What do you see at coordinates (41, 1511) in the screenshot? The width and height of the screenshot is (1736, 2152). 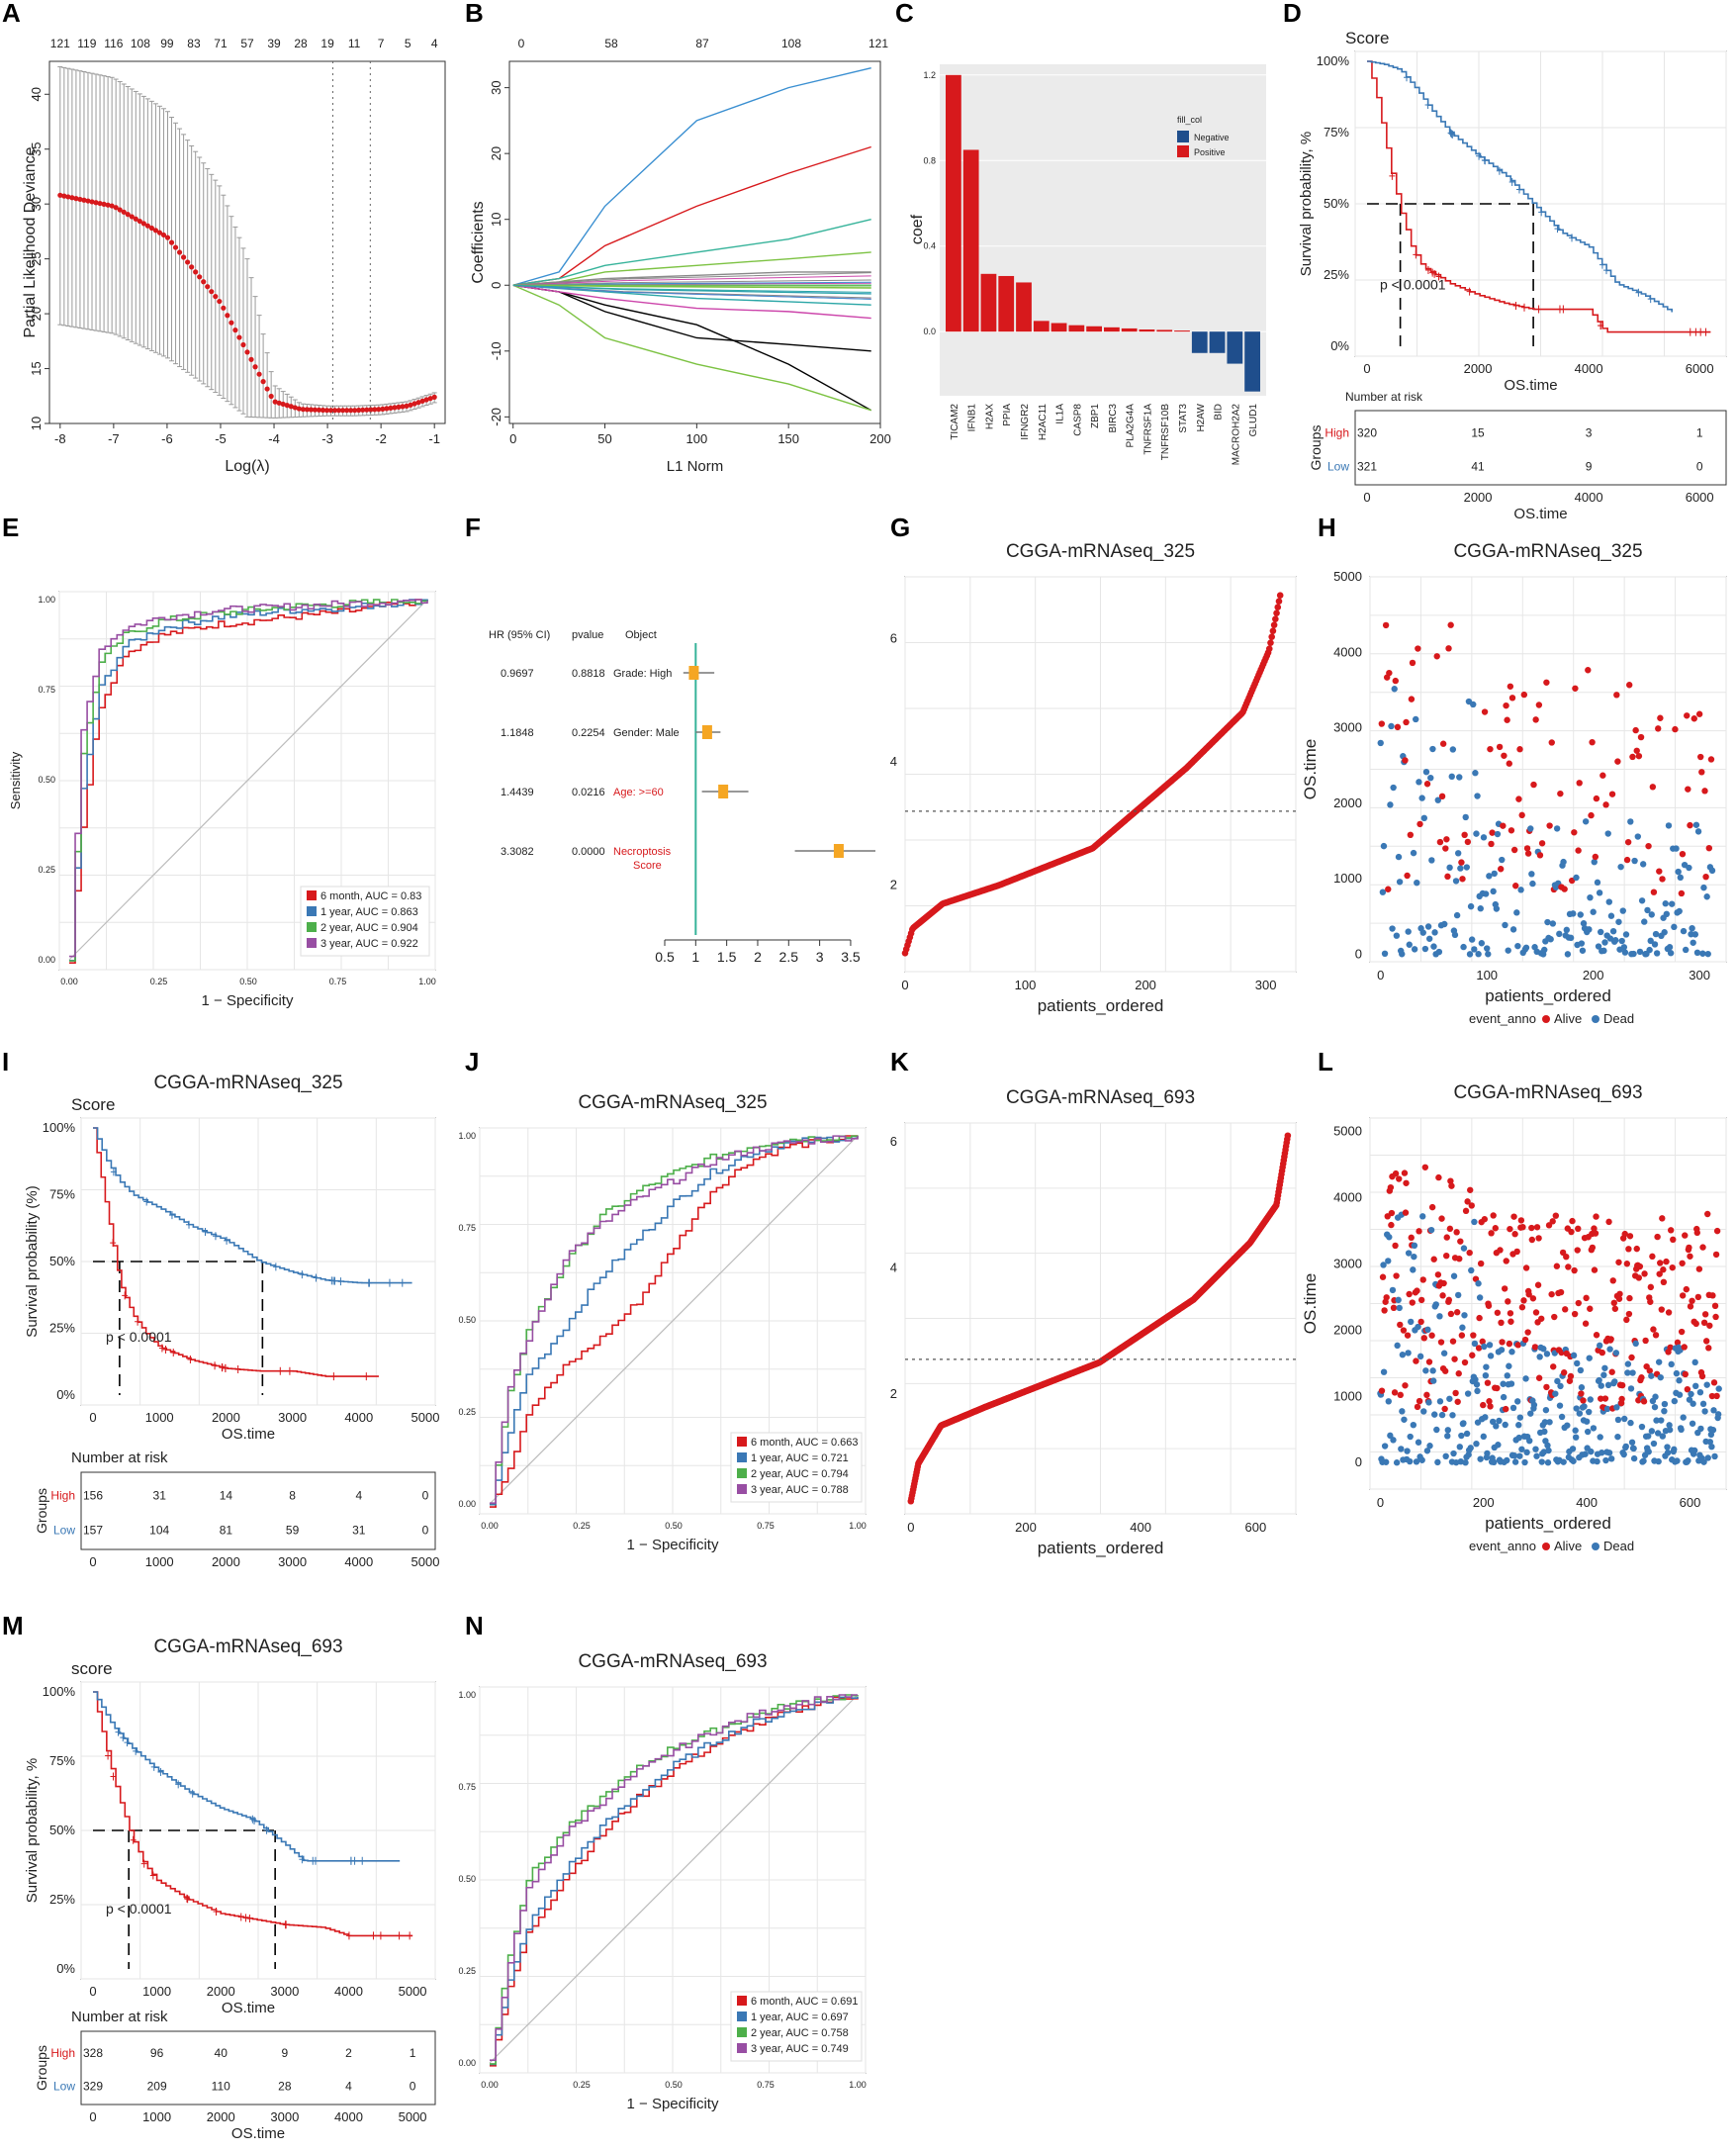 I see `risk-groups-label: Groups` at bounding box center [41, 1511].